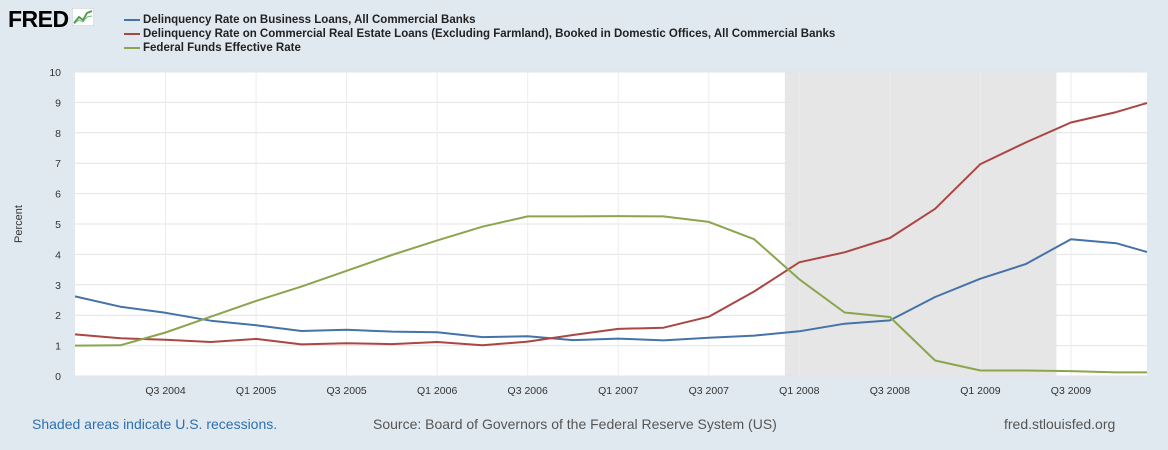 This screenshot has width=1168, height=450. What do you see at coordinates (528, 391) in the screenshot?
I see `x-tick-label: Q3 2006` at bounding box center [528, 391].